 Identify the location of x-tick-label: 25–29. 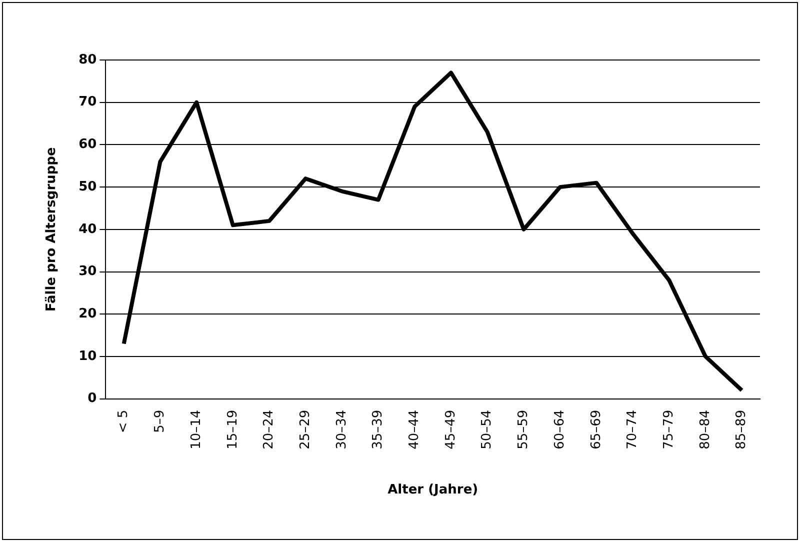
(305, 430).